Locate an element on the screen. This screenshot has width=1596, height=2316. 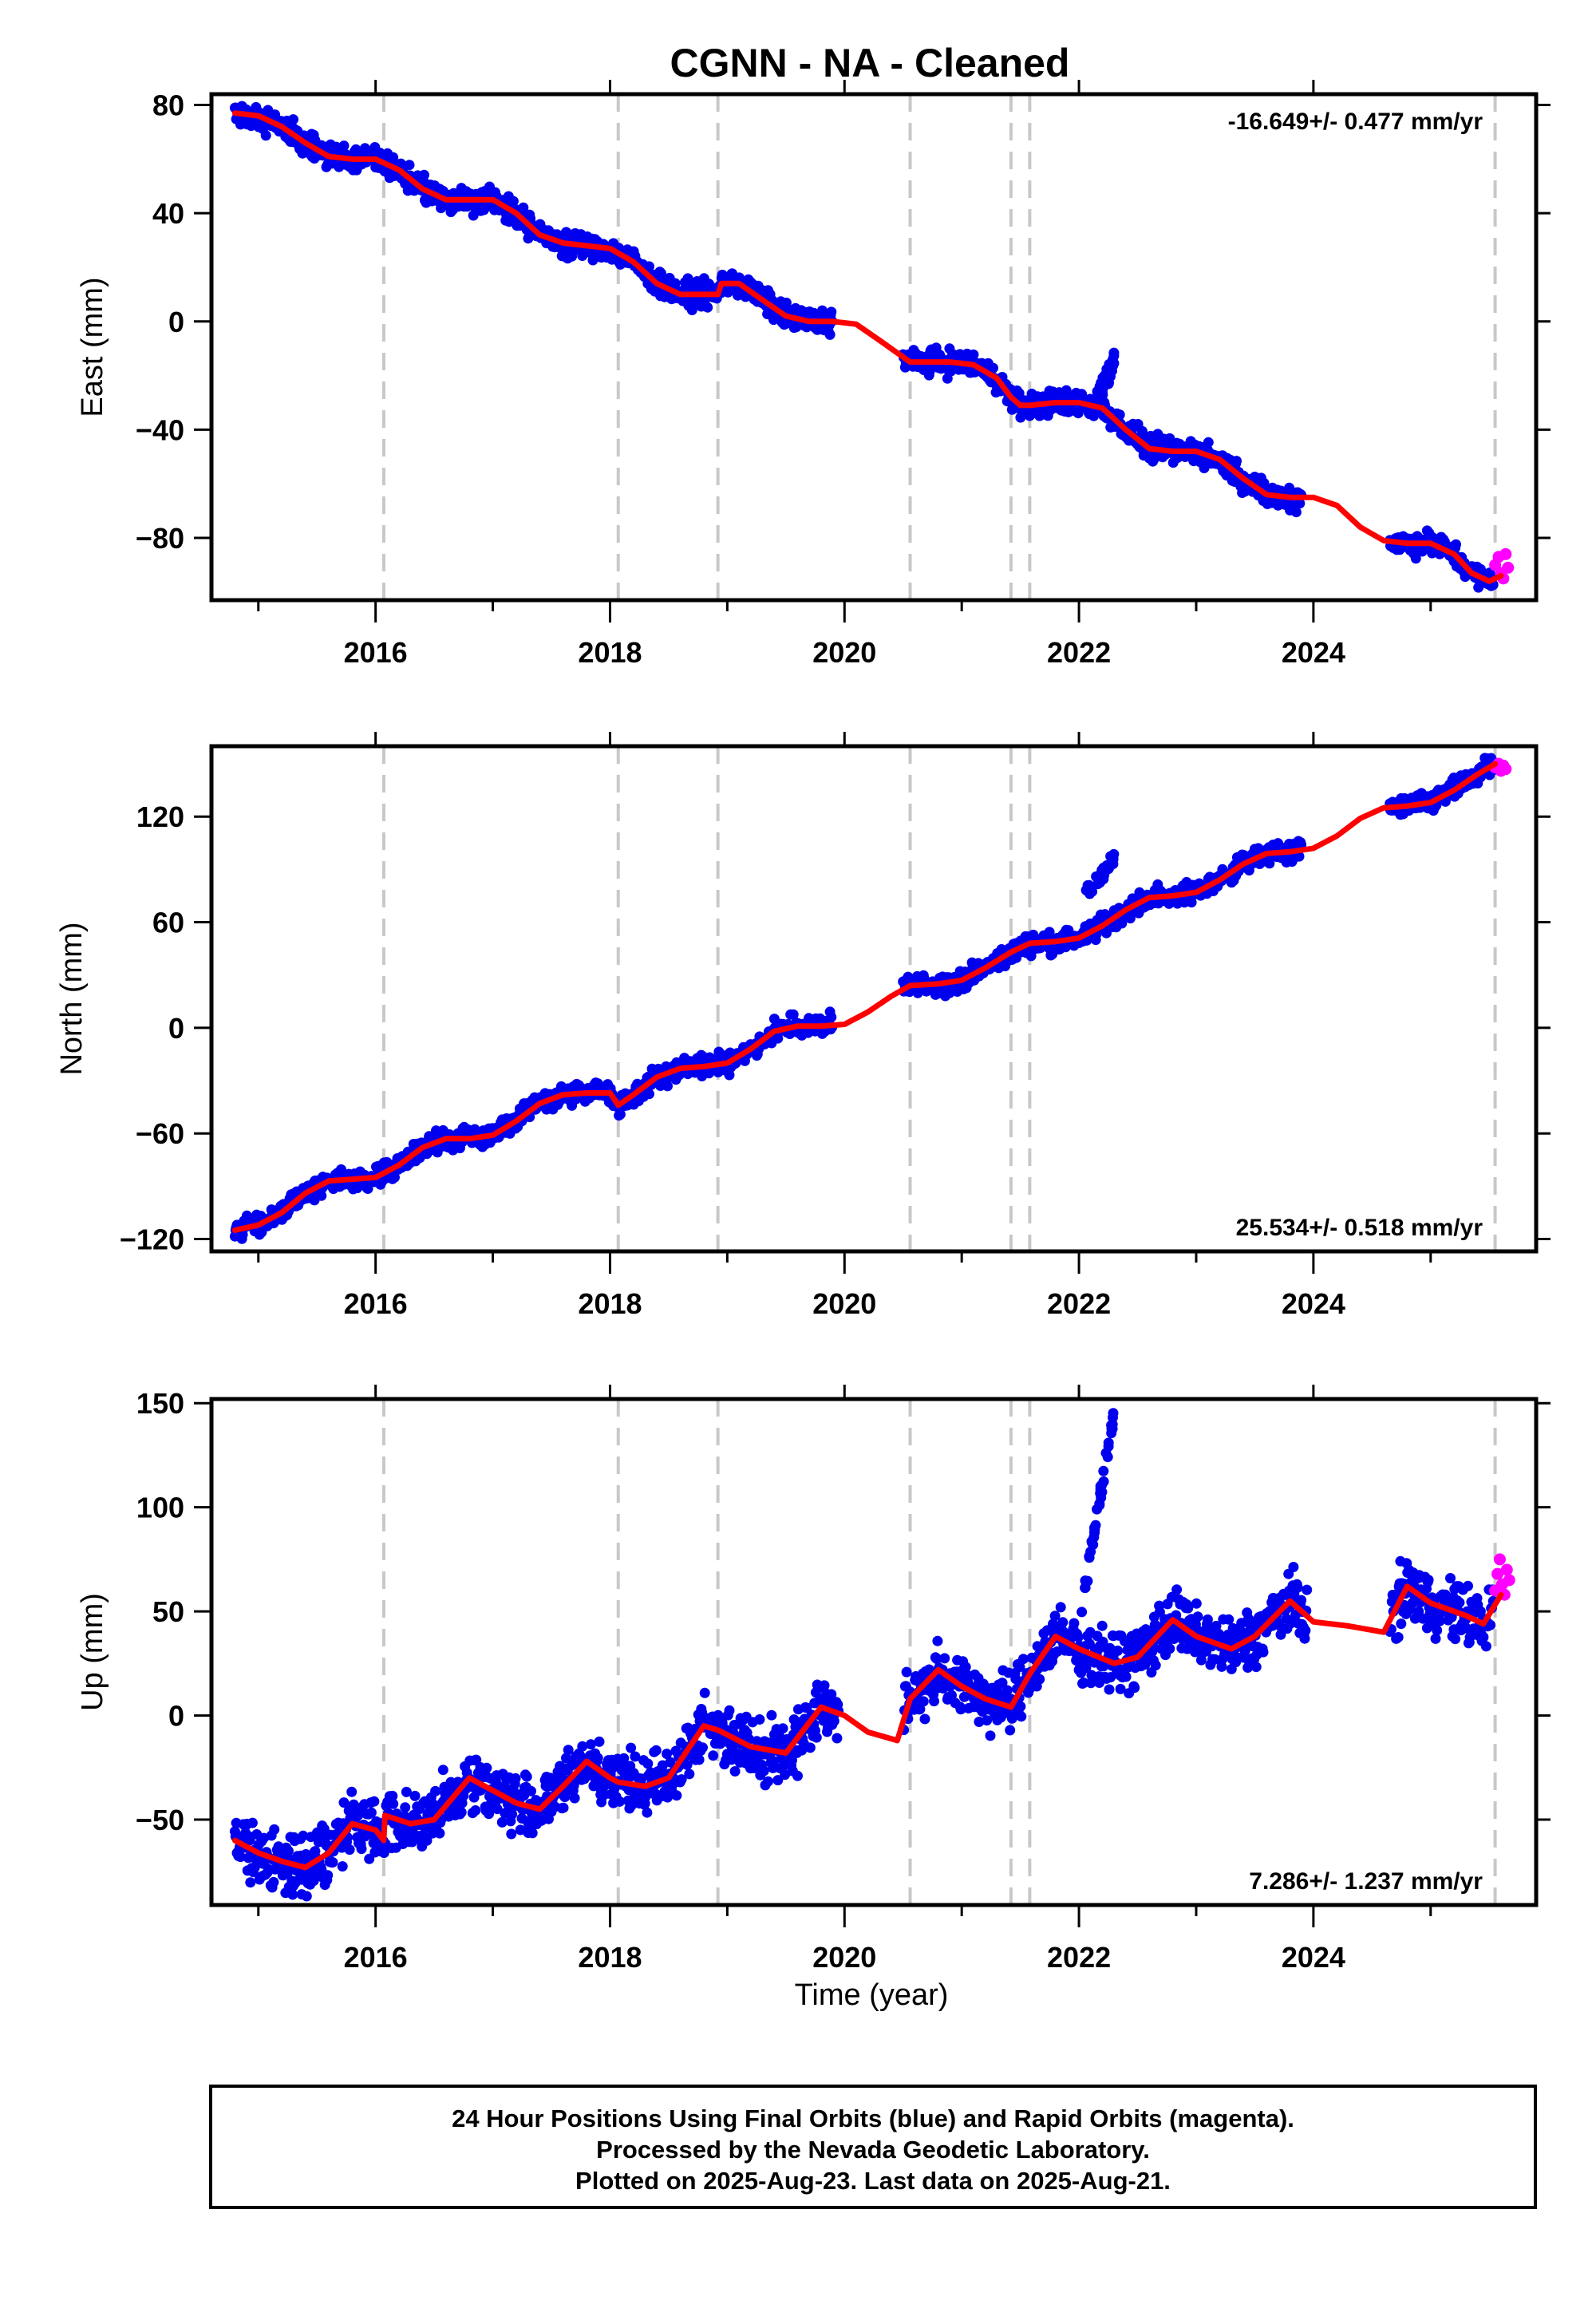
x-axis-label: Time (year) is located at coordinates (872, 1995).